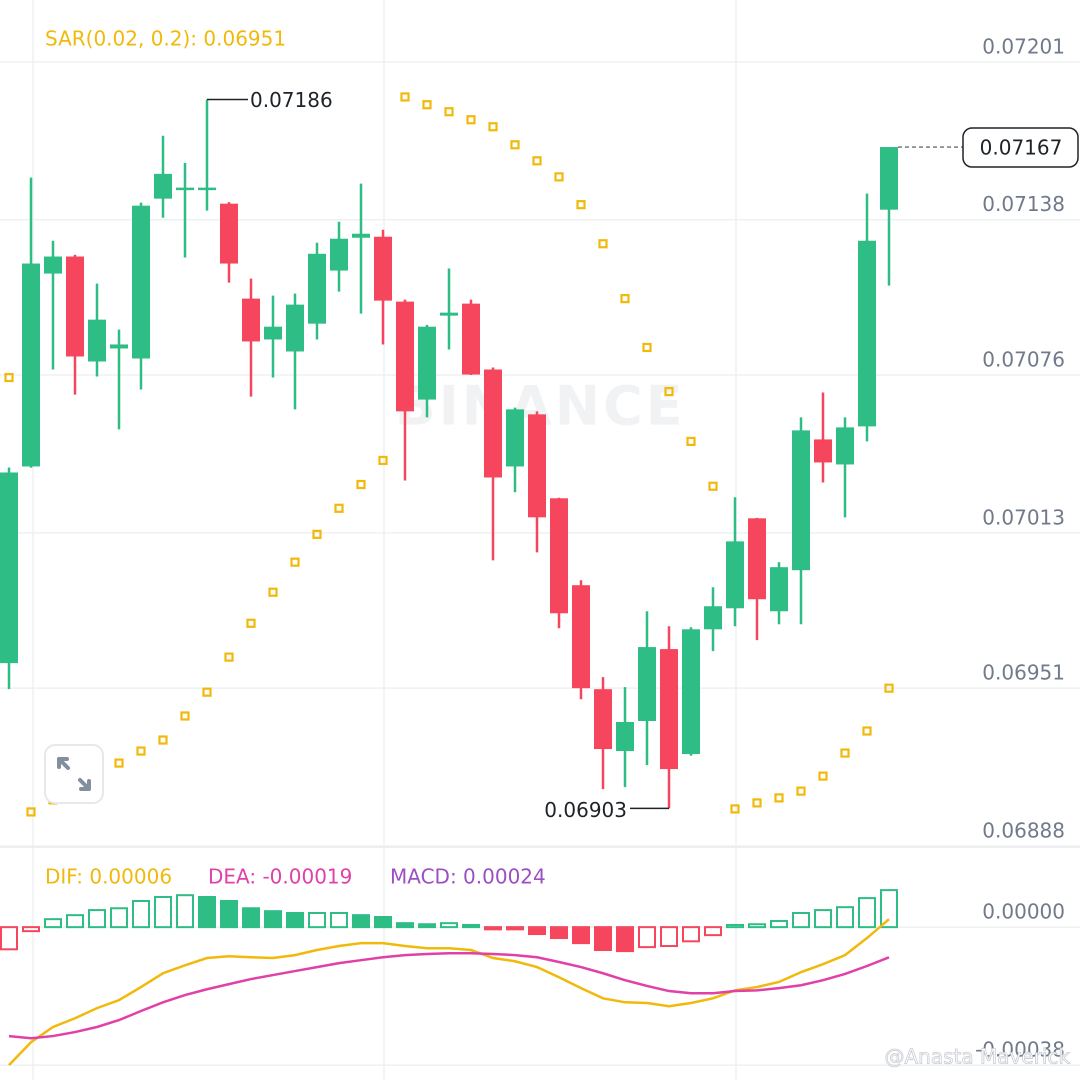 The width and height of the screenshot is (1080, 1080). What do you see at coordinates (1023, 204) in the screenshot?
I see `y-tick-label: 0.07138` at bounding box center [1023, 204].